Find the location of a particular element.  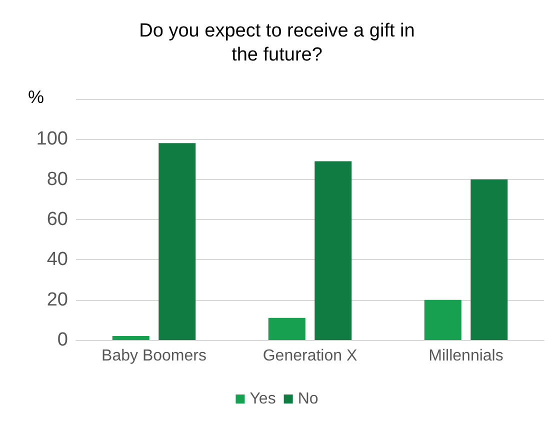

y-tick-label: 60 is located at coordinates (57, 219).